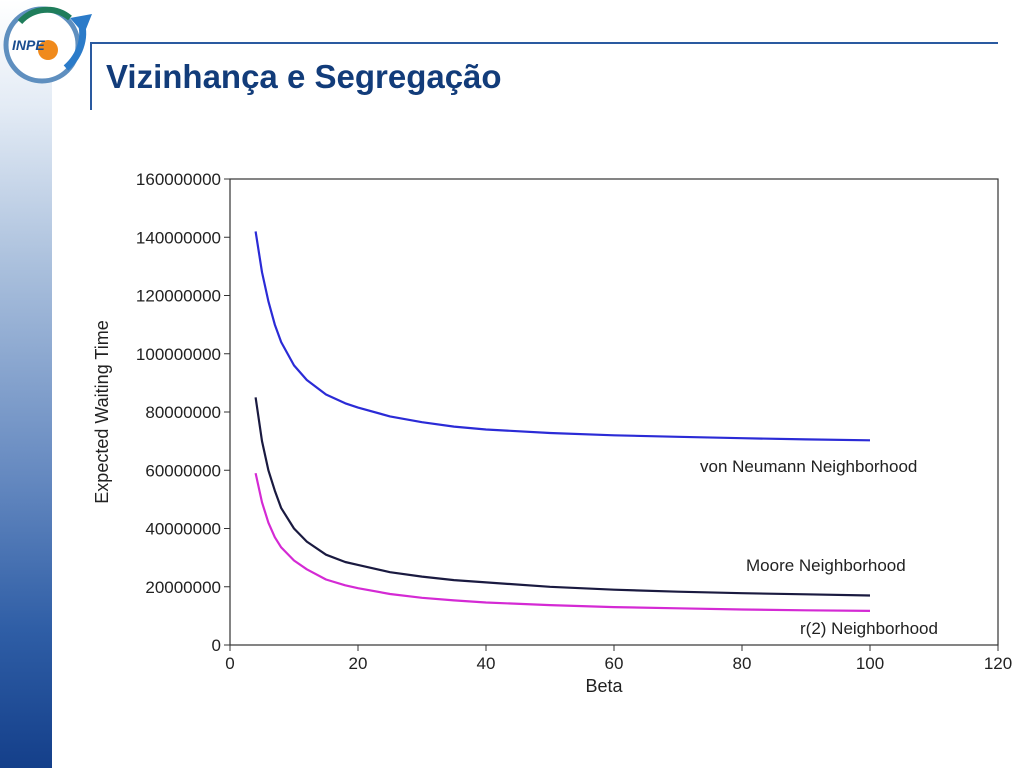  I want to click on y-tick-label: 60000000, so click(183, 470).